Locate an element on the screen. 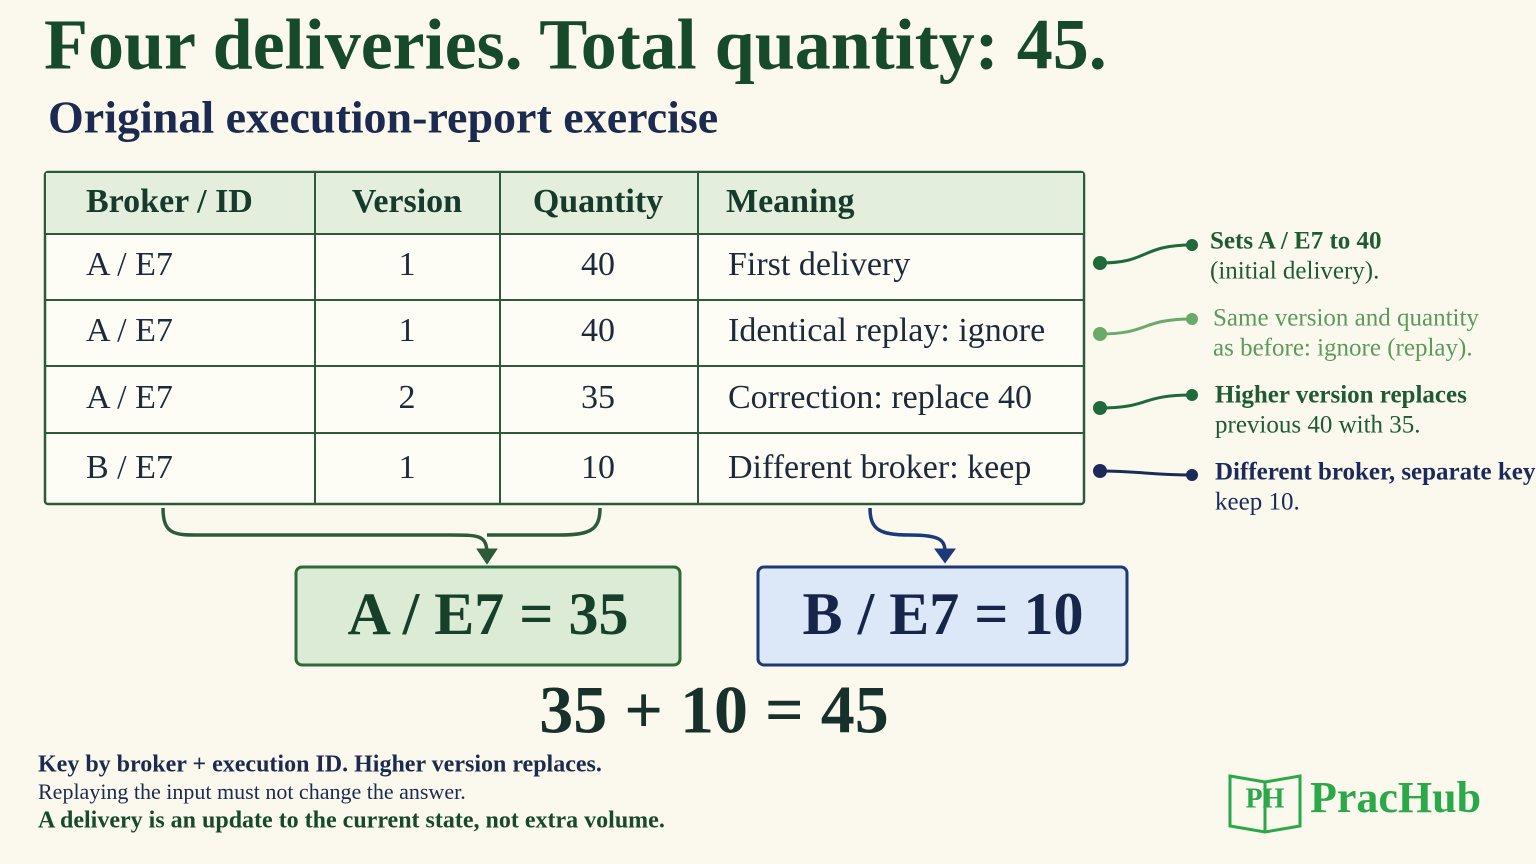  table-header-bg is located at coordinates (564, 203).